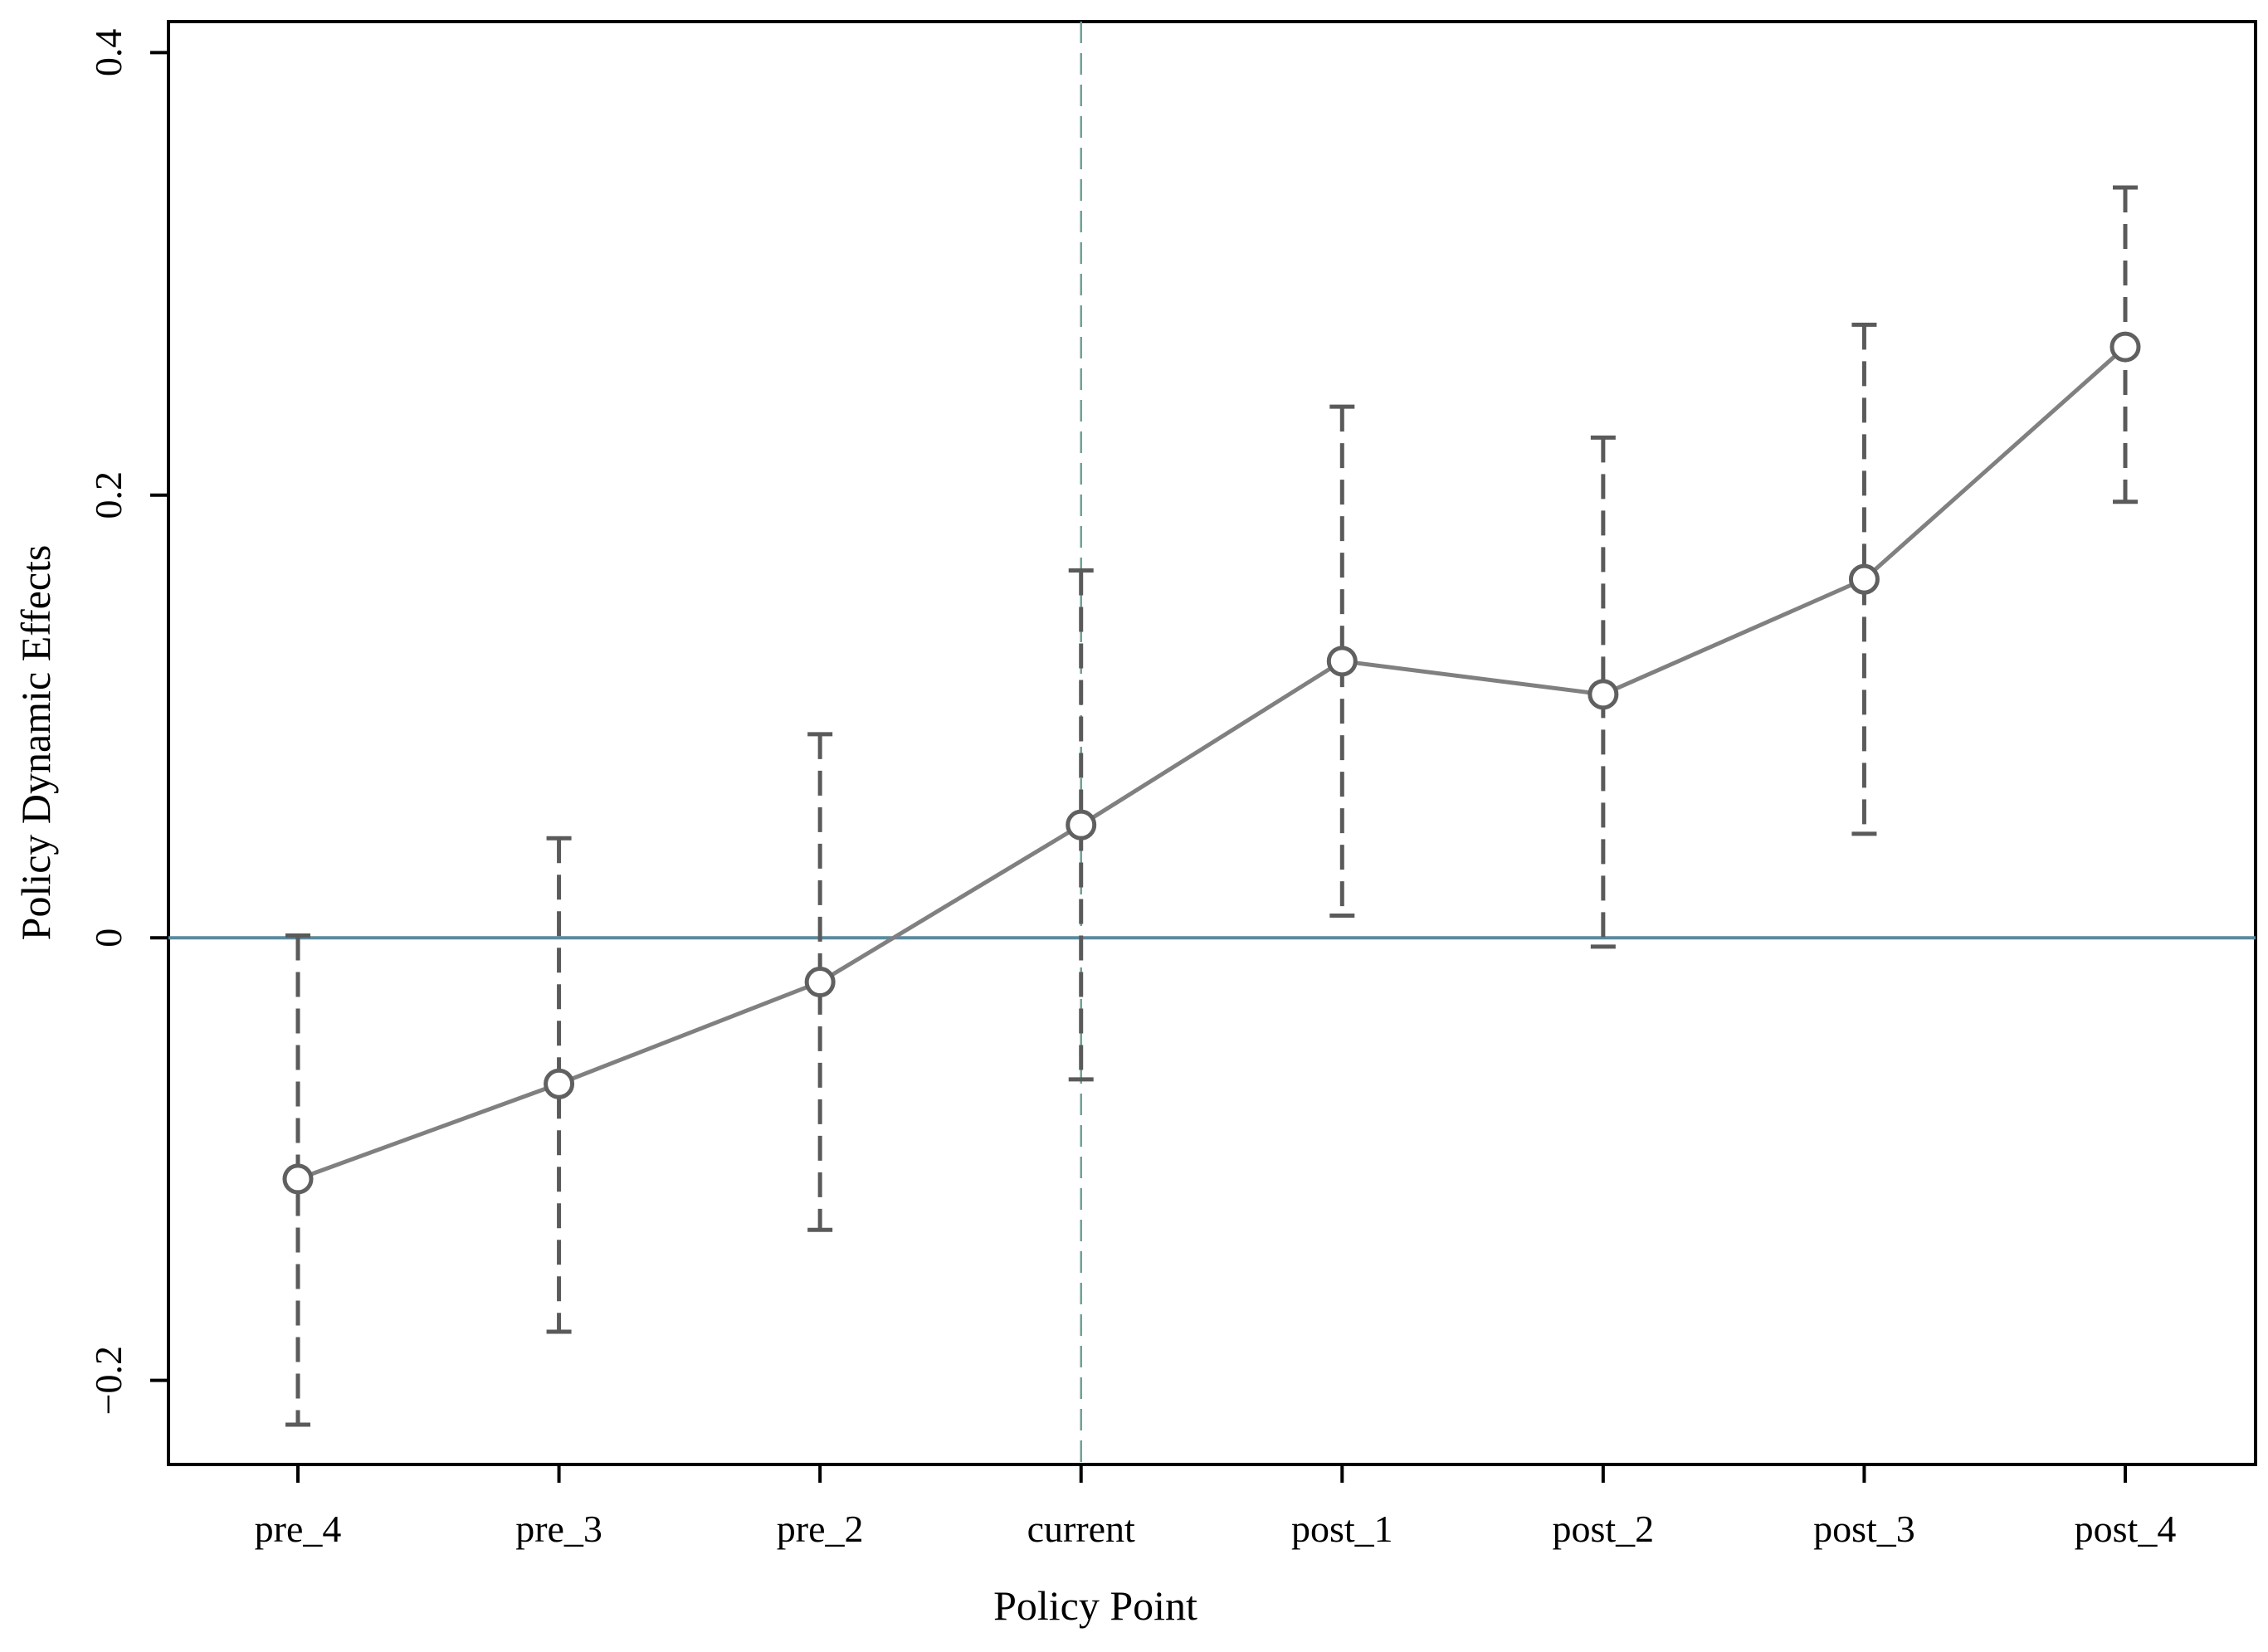  I want to click on x-tick-label: post_1, so click(1342, 1529).